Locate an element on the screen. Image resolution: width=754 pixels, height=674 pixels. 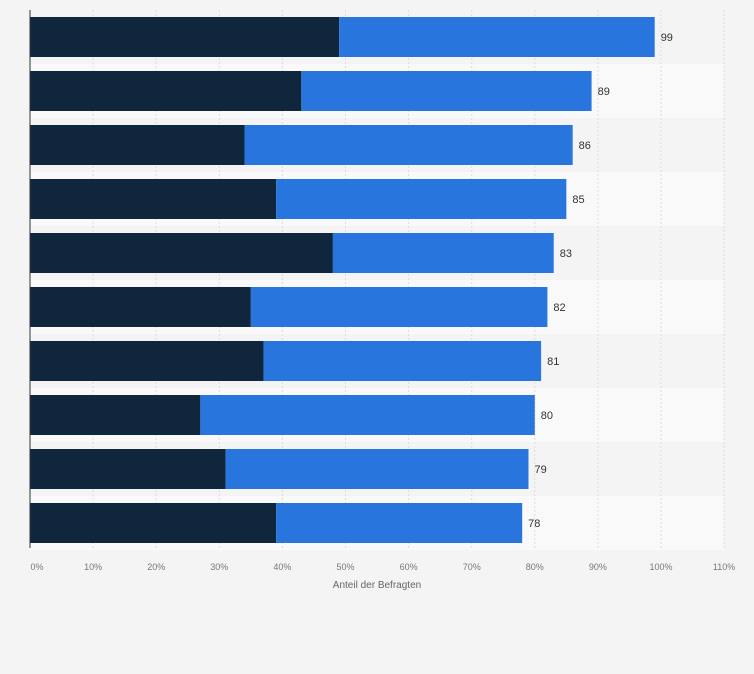
x-tick-label: 80% is located at coordinates (535, 567).